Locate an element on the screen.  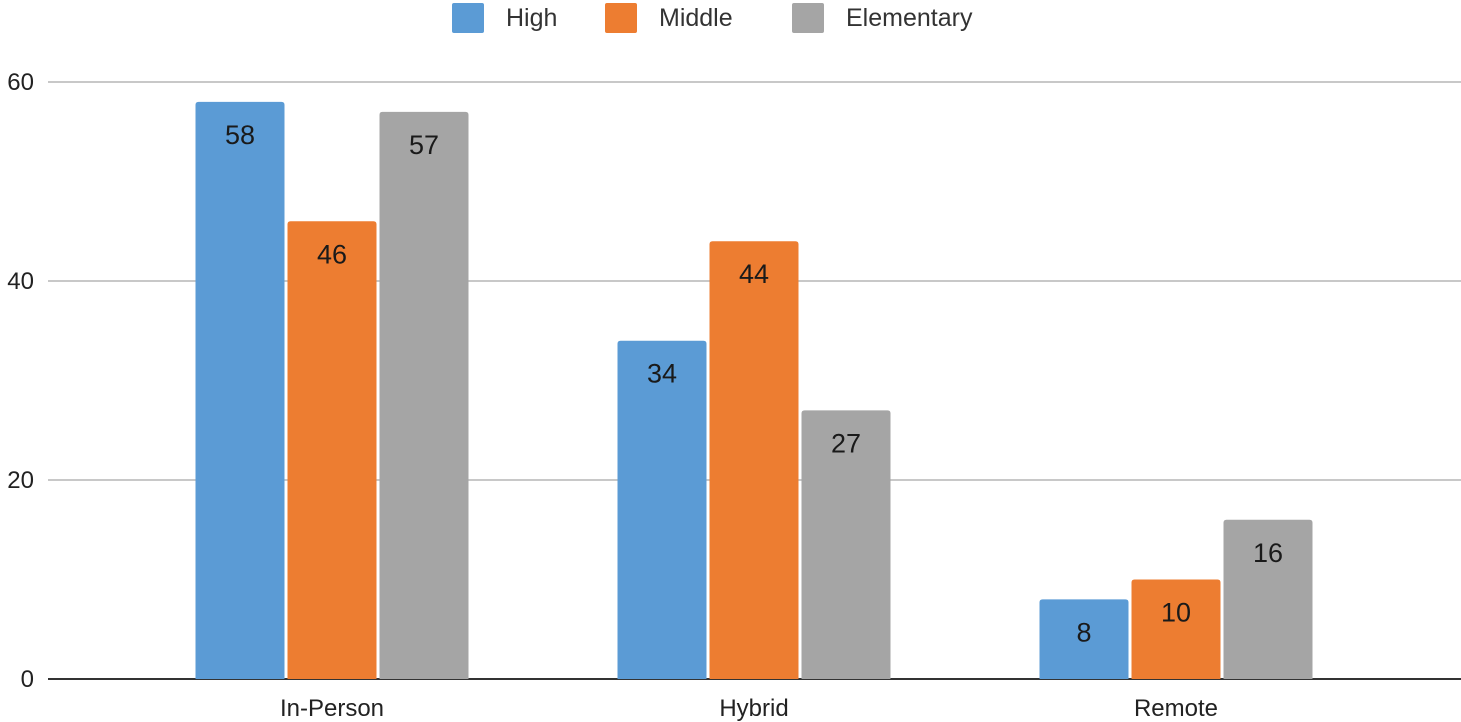
x-category-label-remote: Remote is located at coordinates (1176, 708).